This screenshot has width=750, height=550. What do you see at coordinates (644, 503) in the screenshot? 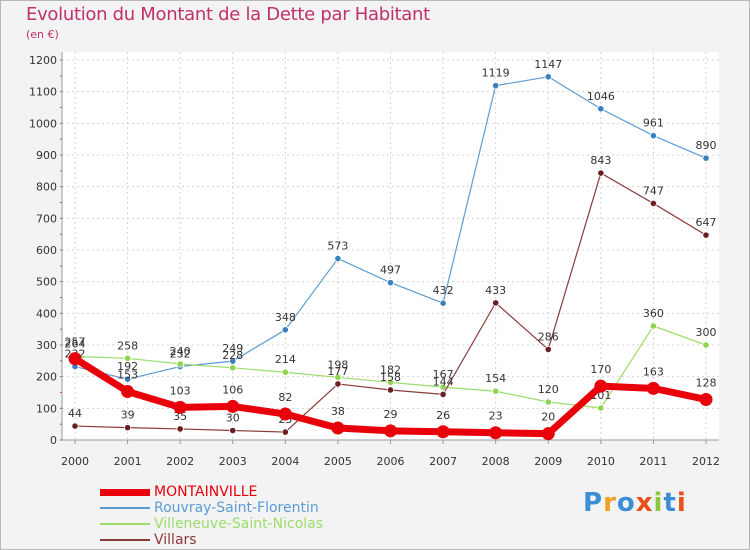
I see `logo-letter: x` at bounding box center [644, 503].